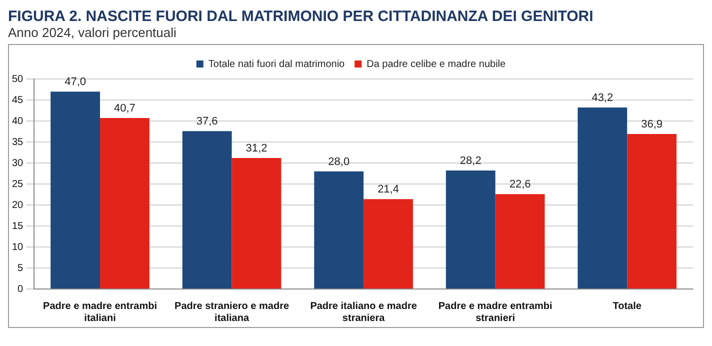 The width and height of the screenshot is (712, 346). Describe the element at coordinates (652, 124) in the screenshot. I see `data-label: 36,9` at that location.